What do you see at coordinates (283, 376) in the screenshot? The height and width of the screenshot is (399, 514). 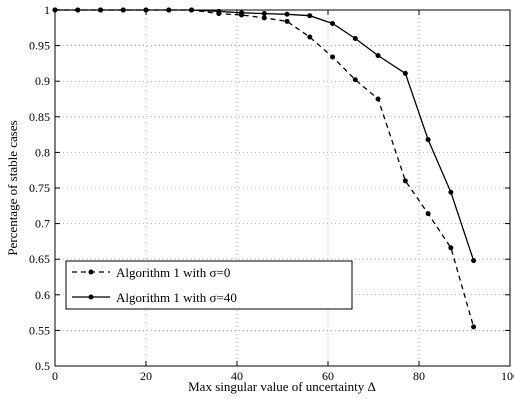 I see `x-tick-labels: 0 20 40 60 80 100` at bounding box center [283, 376].